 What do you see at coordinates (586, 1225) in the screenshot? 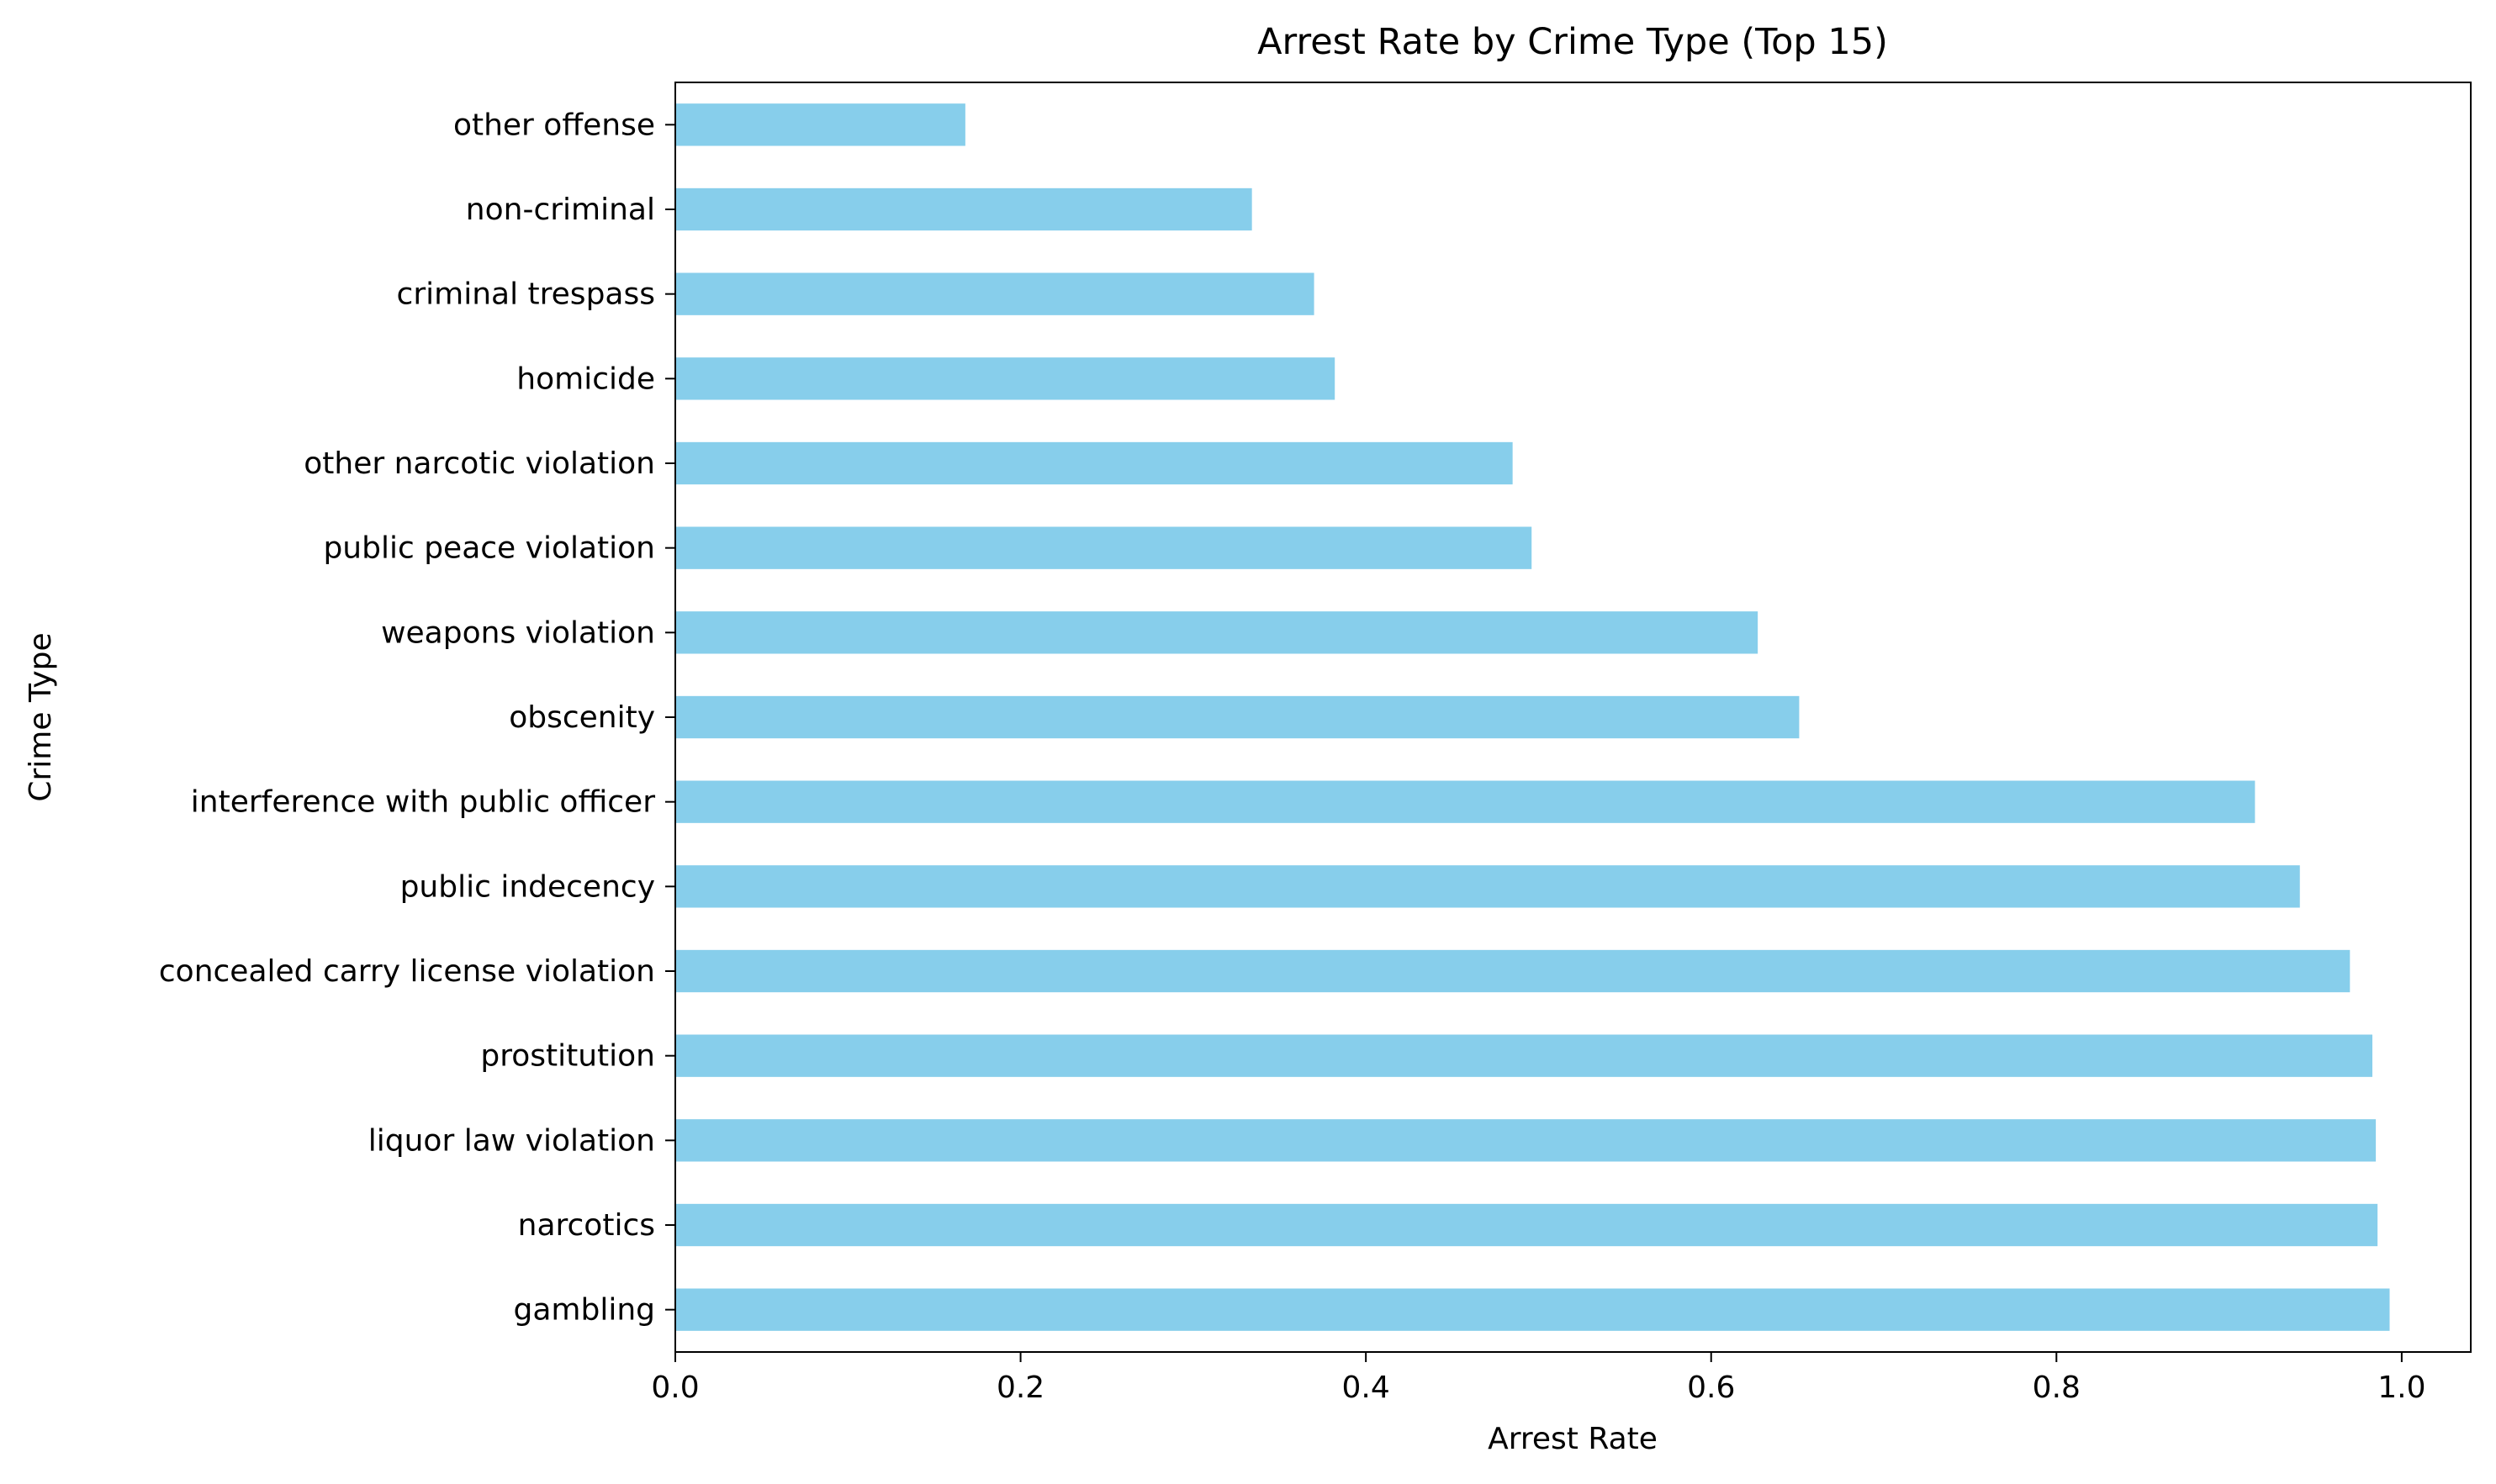
I see `y-tick-label: narcotics` at bounding box center [586, 1225].